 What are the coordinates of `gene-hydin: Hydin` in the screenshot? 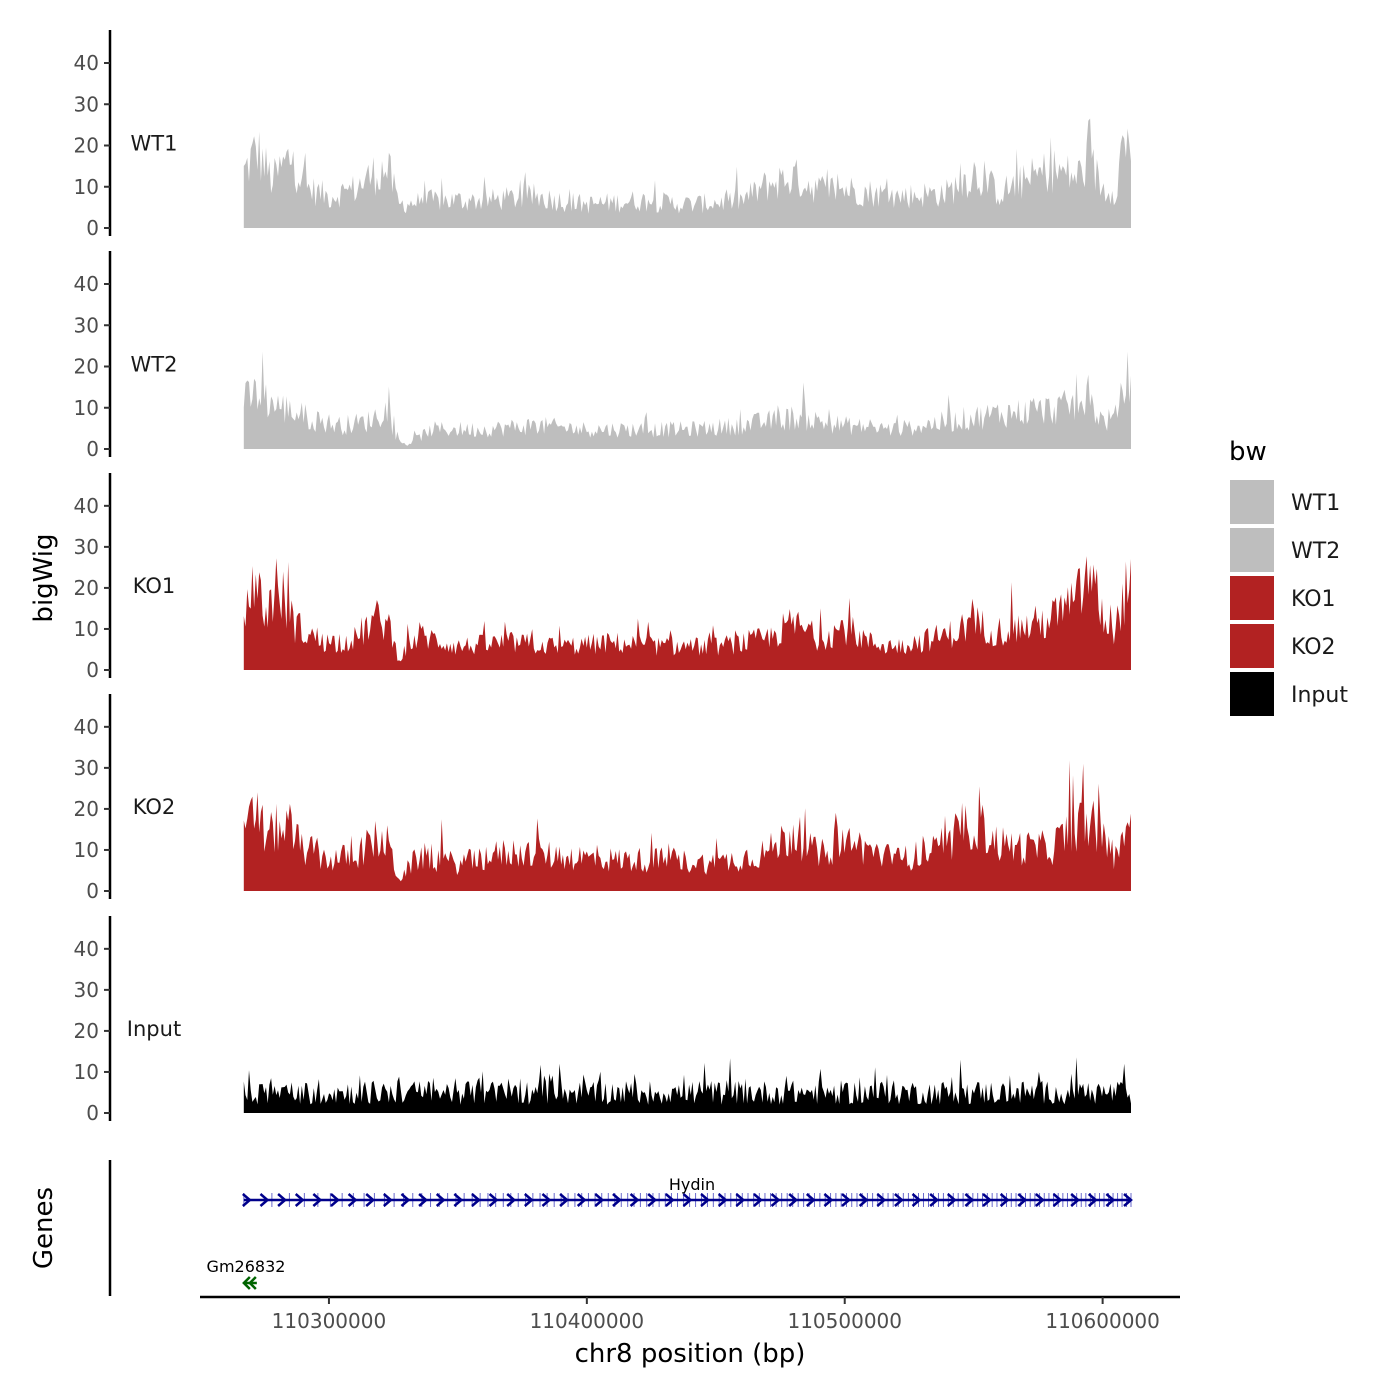 It's located at (687, 1191).